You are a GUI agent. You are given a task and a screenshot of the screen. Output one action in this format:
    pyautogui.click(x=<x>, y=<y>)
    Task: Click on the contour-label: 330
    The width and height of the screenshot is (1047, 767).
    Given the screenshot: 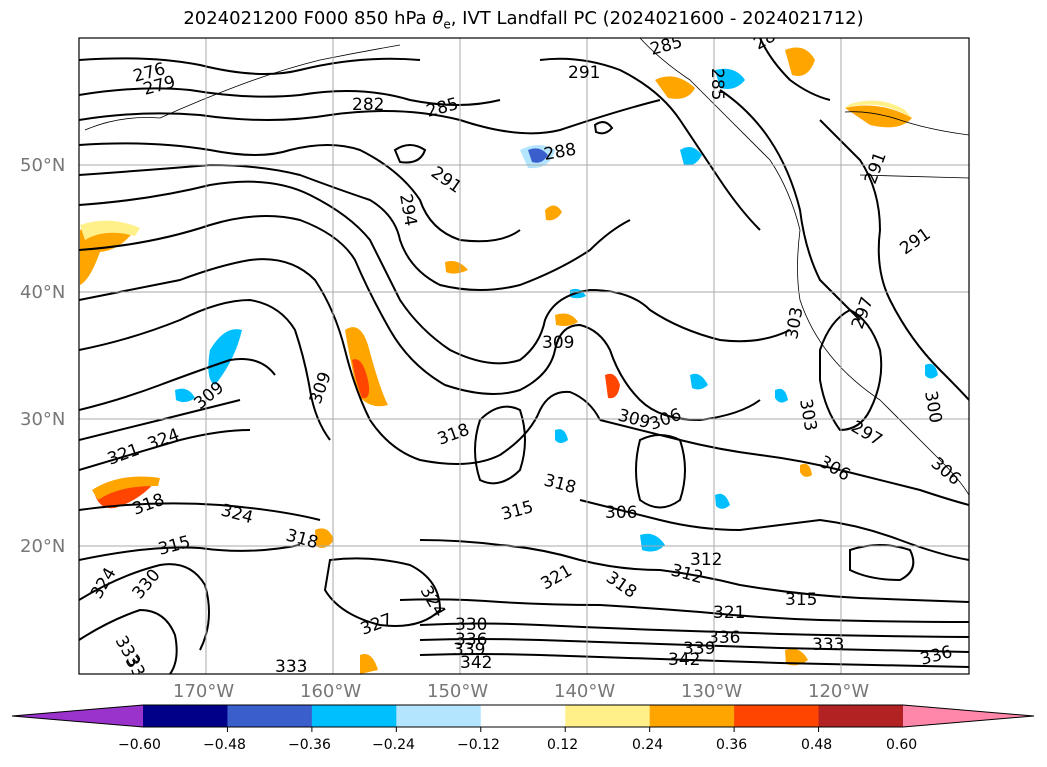 What is the action you would take?
    pyautogui.click(x=471, y=625)
    